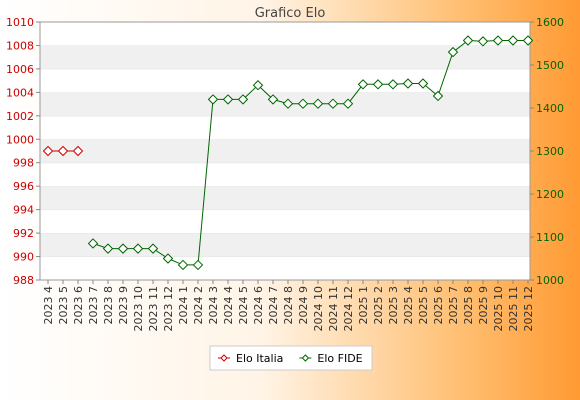 This screenshot has width=580, height=400. I want to click on x-axis-tick-label: 2023 7, so click(93, 305).